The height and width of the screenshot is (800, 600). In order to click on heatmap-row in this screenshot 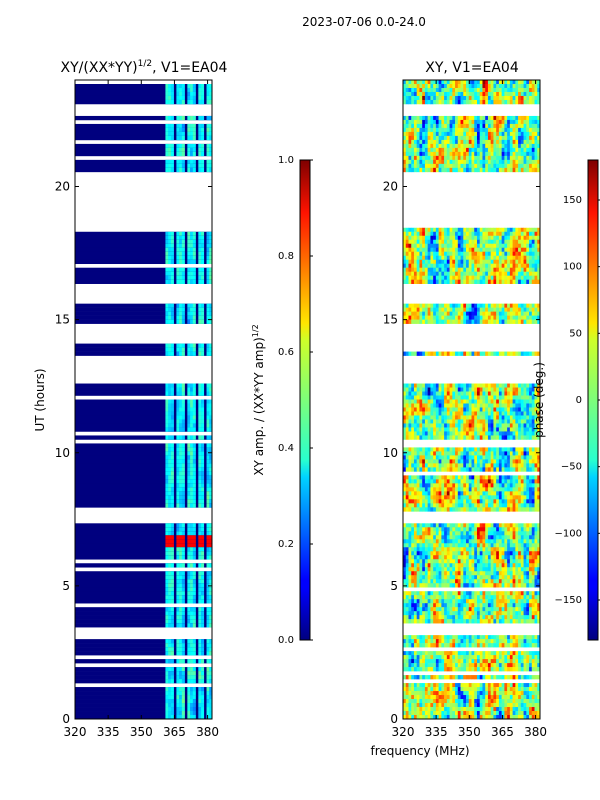, I will do `click(143, 138)`.